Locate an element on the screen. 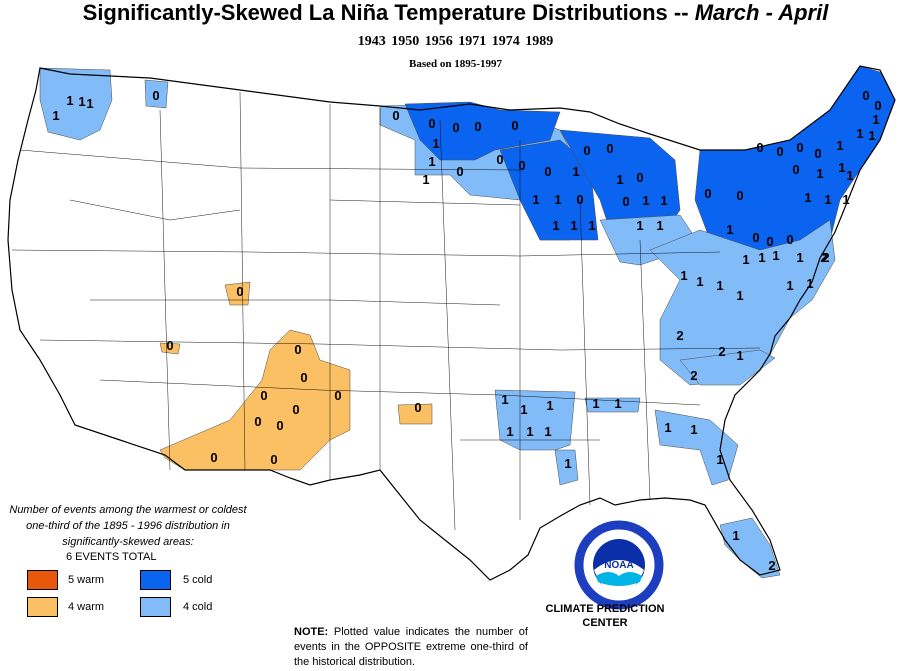 The image size is (911, 671). region-idaho-panhandle is located at coordinates (156, 94).